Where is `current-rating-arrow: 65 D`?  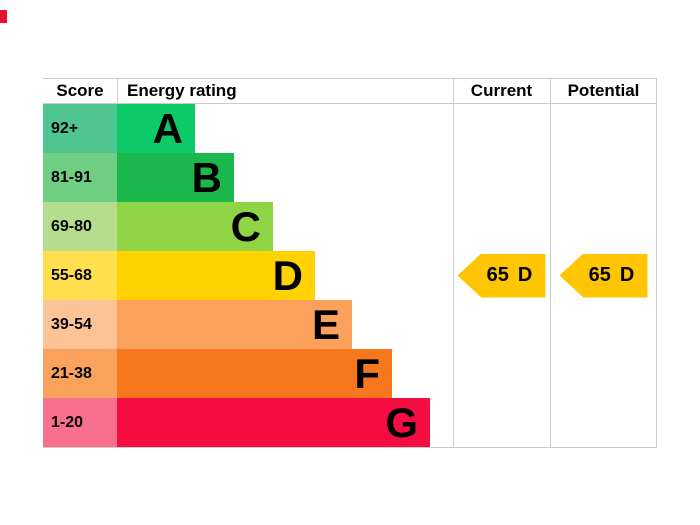 current-rating-arrow: 65 D is located at coordinates (501, 275).